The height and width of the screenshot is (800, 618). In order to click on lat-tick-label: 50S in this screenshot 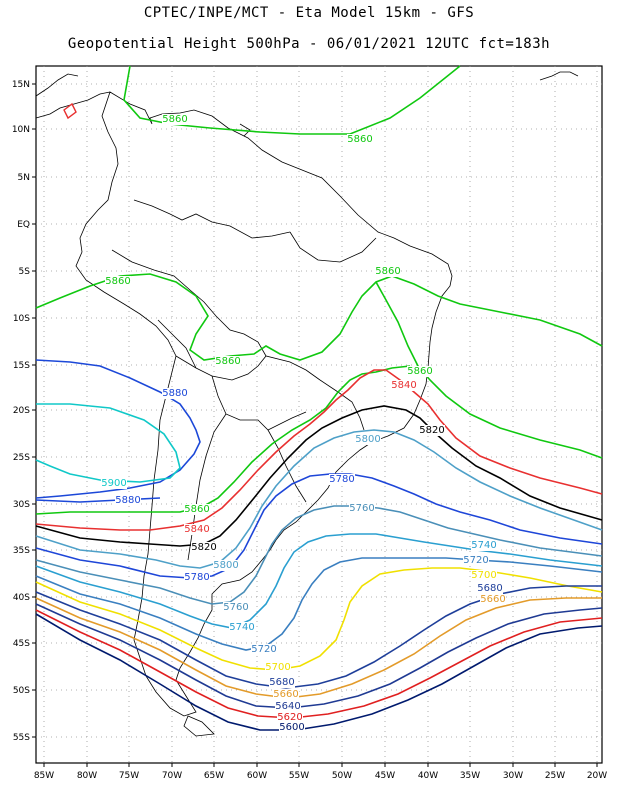, I will do `click(21, 691)`.